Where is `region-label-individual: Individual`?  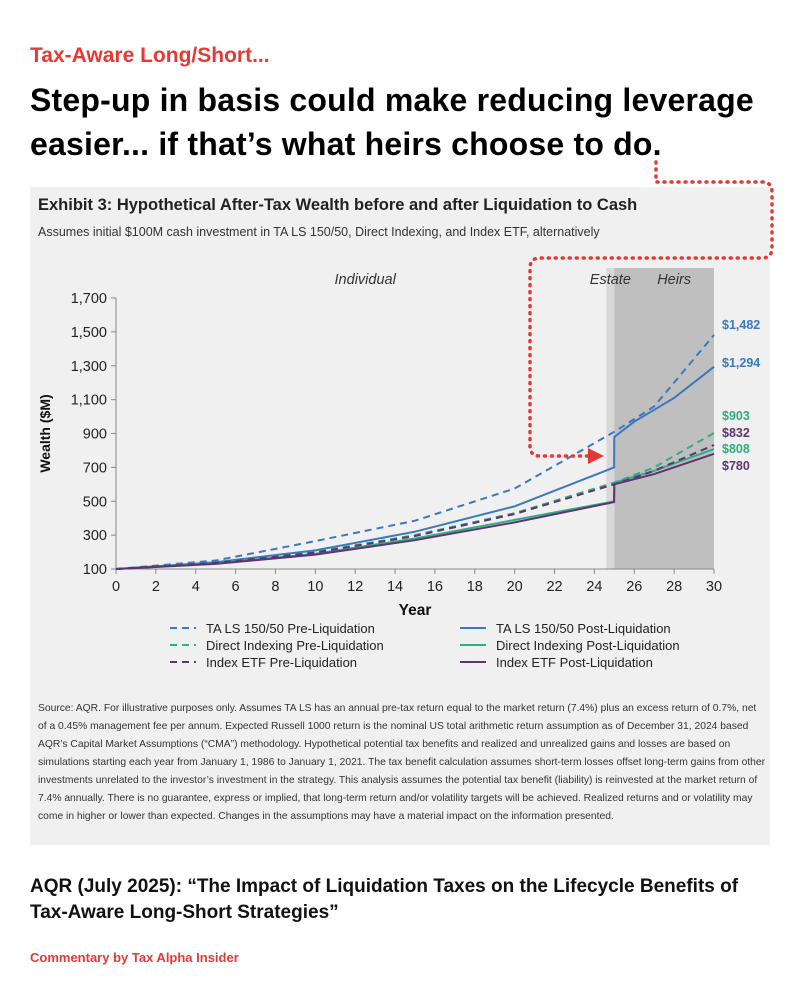 region-label-individual: Individual is located at coordinates (366, 280).